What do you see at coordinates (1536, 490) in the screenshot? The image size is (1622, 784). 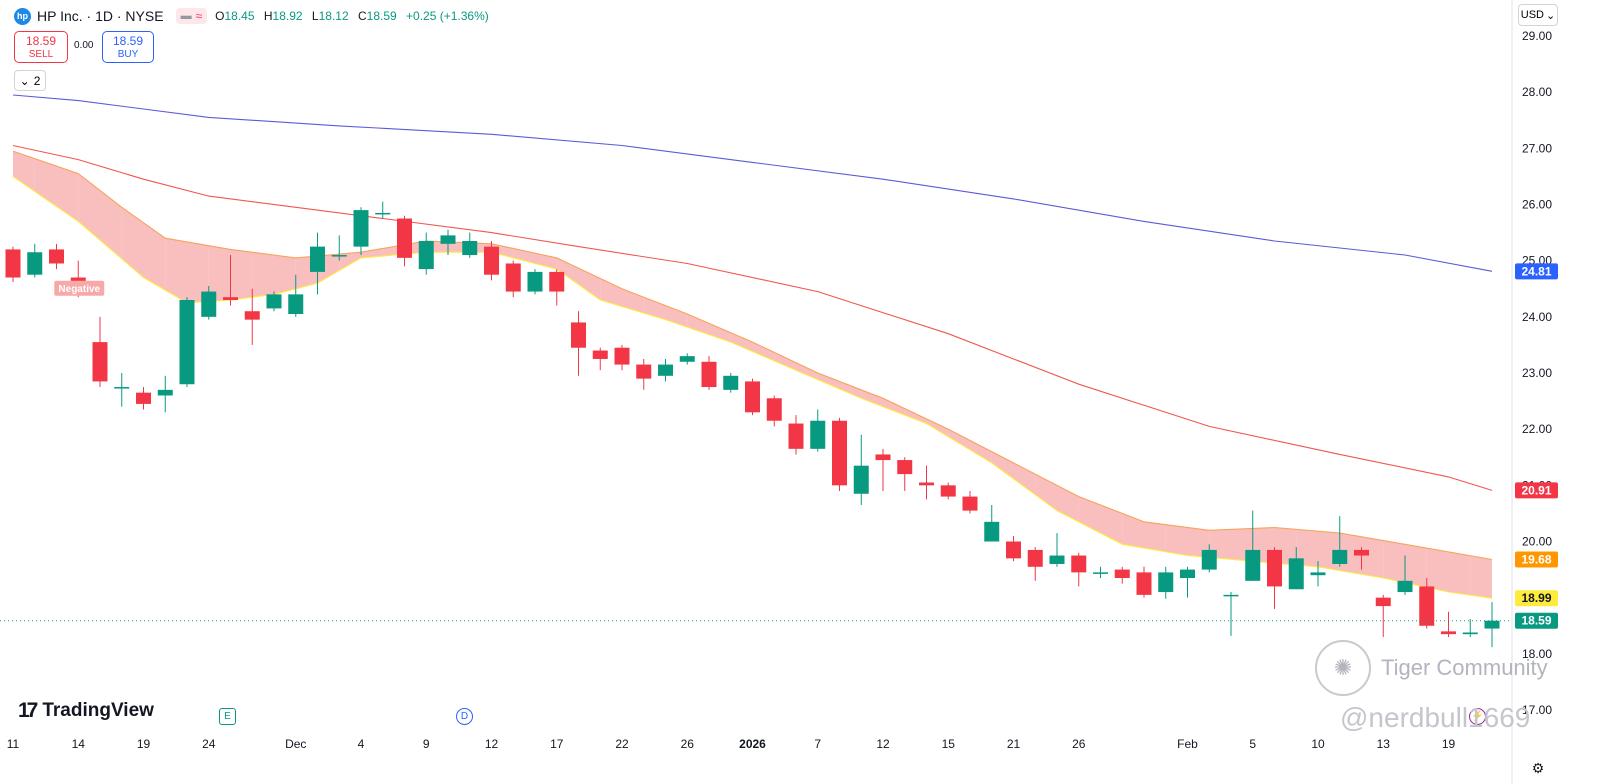 I see `price-tag-bg` at bounding box center [1536, 490].